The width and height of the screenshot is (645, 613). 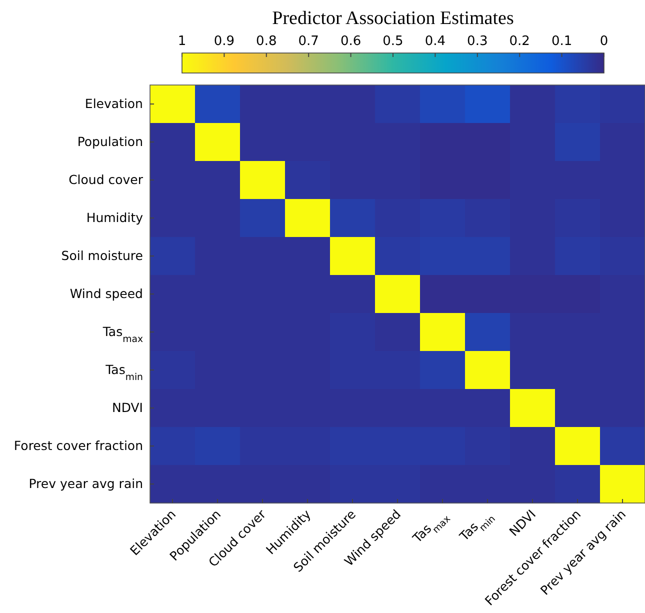 I want to click on color-bar-label: 0.7, so click(x=308, y=41).